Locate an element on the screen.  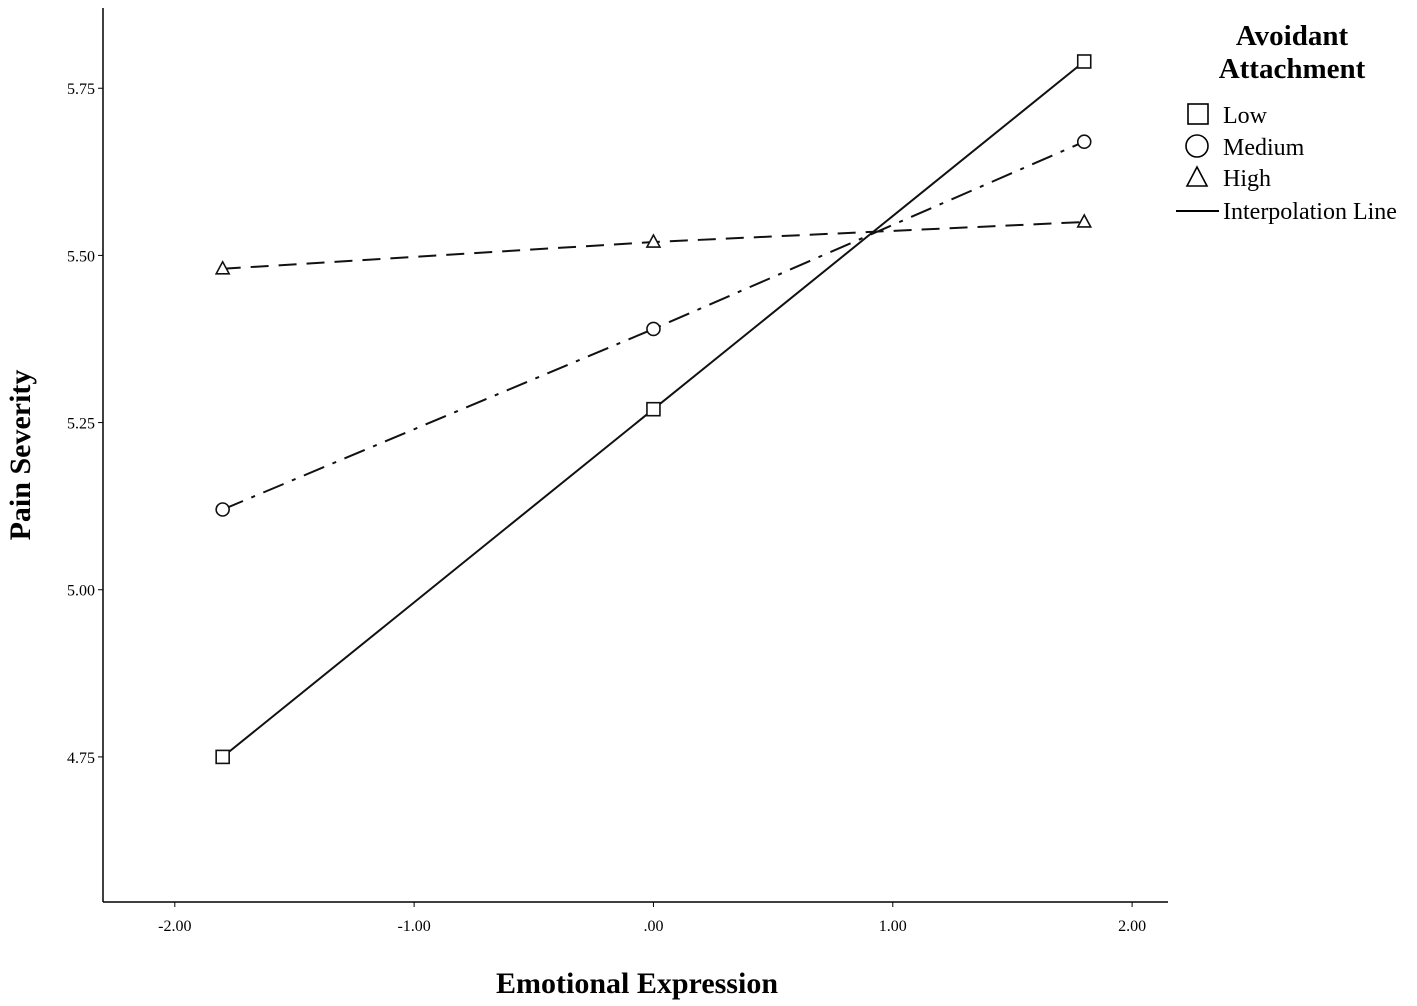
x-tick-label: 1.00 is located at coordinates (893, 926).